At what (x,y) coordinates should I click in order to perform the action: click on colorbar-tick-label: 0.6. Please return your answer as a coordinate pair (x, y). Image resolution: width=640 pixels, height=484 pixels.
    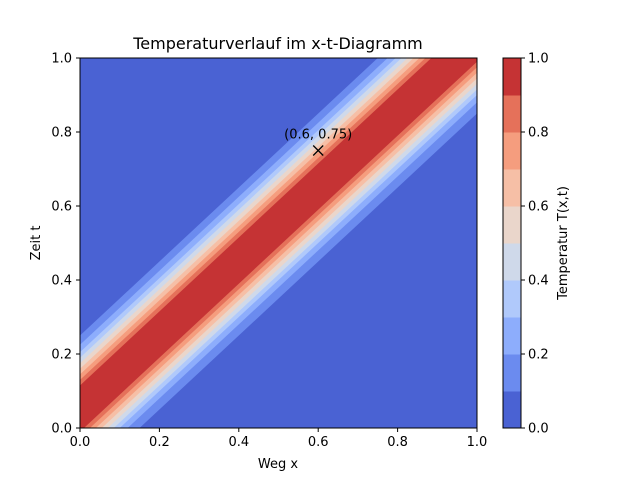
    Looking at the image, I should click on (538, 207).